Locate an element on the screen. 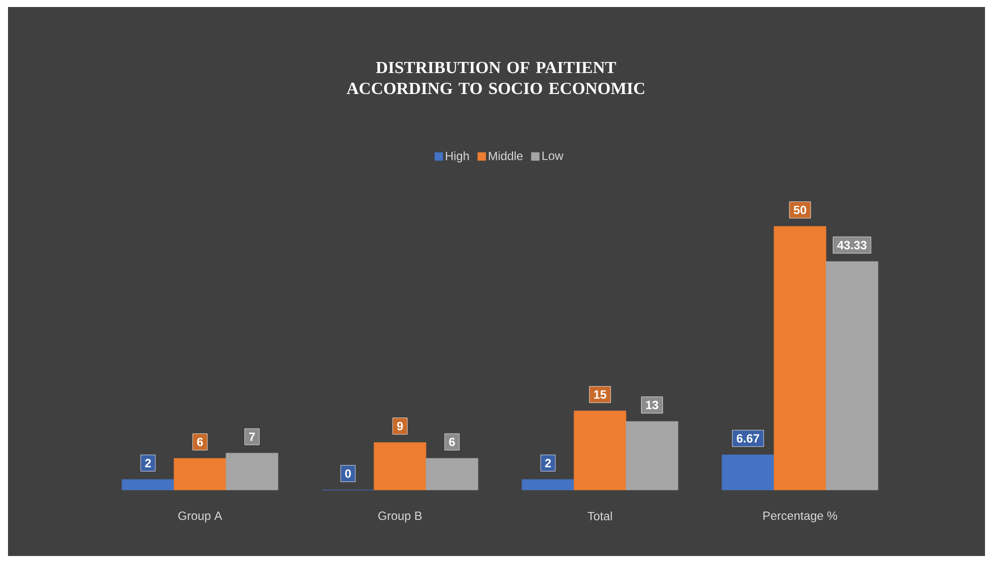 Image resolution: width=993 pixels, height=562 pixels. data-label: 43.33 is located at coordinates (852, 245).